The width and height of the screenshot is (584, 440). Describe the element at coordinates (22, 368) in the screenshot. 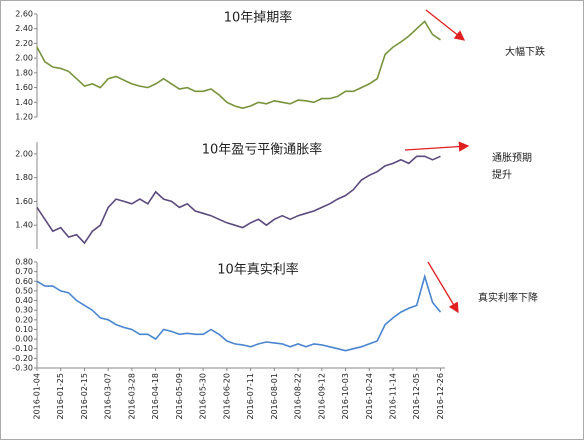

I see `y-tick-label: -0.30` at that location.